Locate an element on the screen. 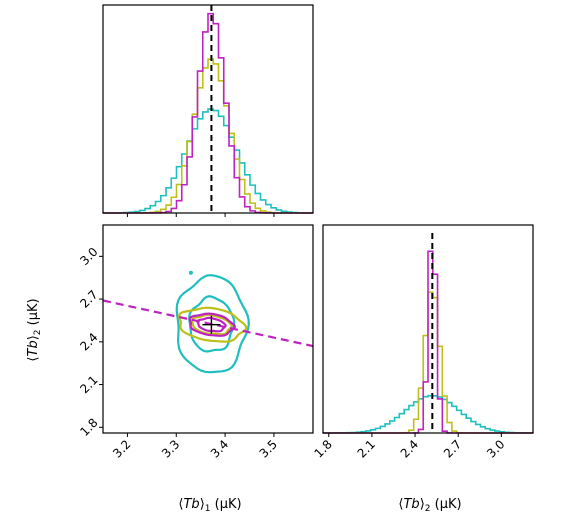  hist-tb1-olive-series is located at coordinates (208, 136).